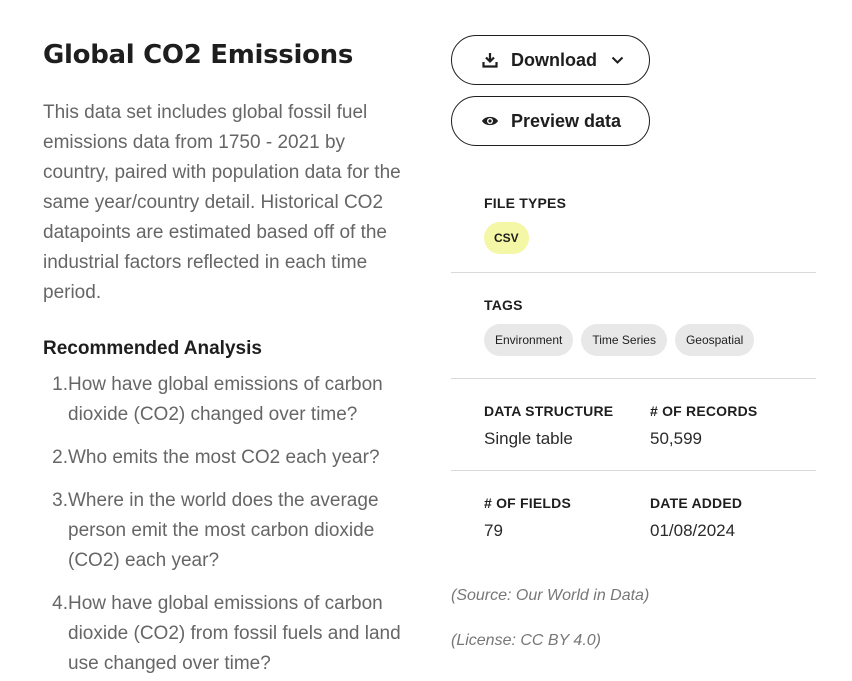 This screenshot has width=852, height=681. I want to click on tag-chips: Environment Time Series Geospatial, so click(650, 340).